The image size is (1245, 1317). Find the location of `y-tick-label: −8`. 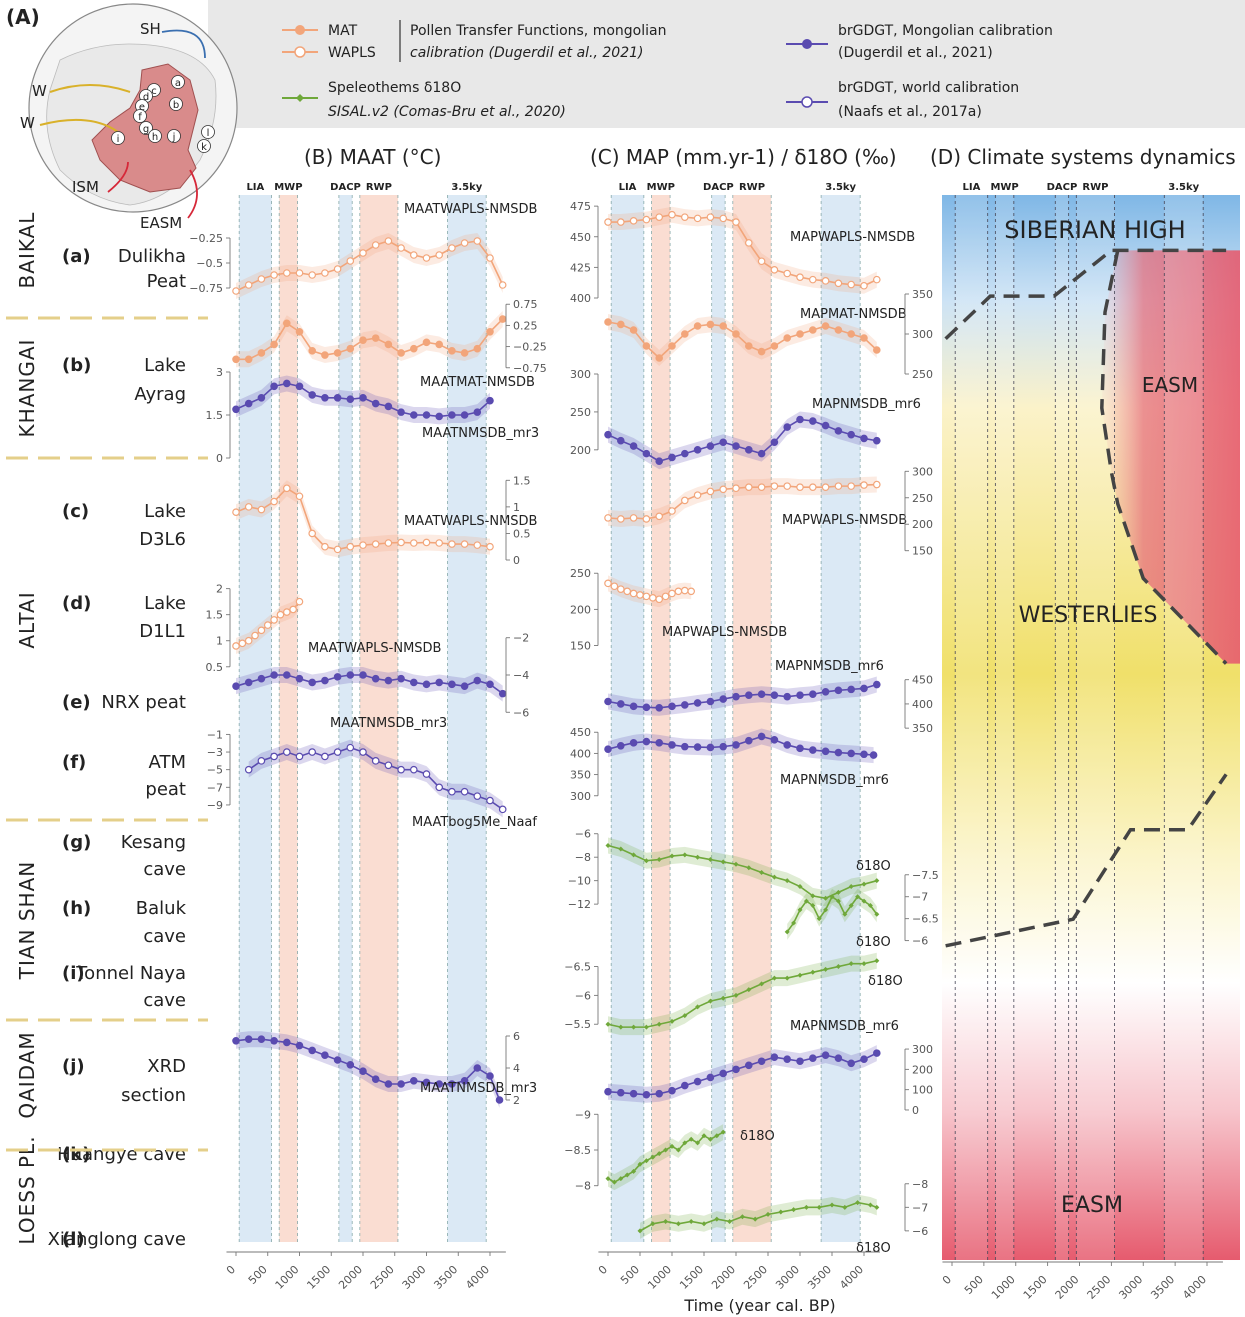

y-tick-label: −8 is located at coordinates (583, 1186).